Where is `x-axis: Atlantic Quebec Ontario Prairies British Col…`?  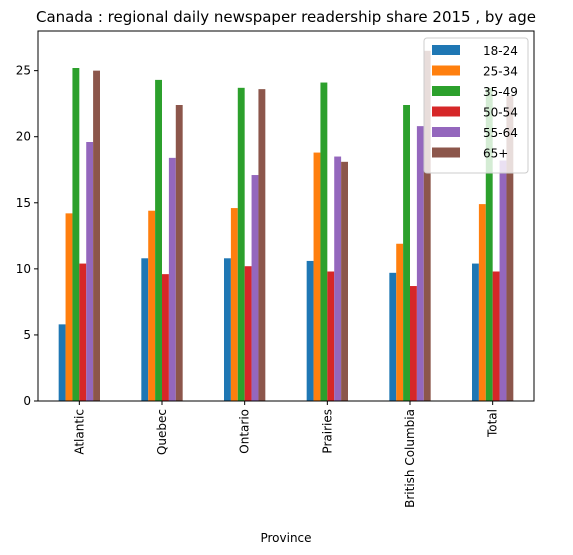 x-axis: Atlantic Quebec Ontario Prairies British Col… is located at coordinates (286, 454).